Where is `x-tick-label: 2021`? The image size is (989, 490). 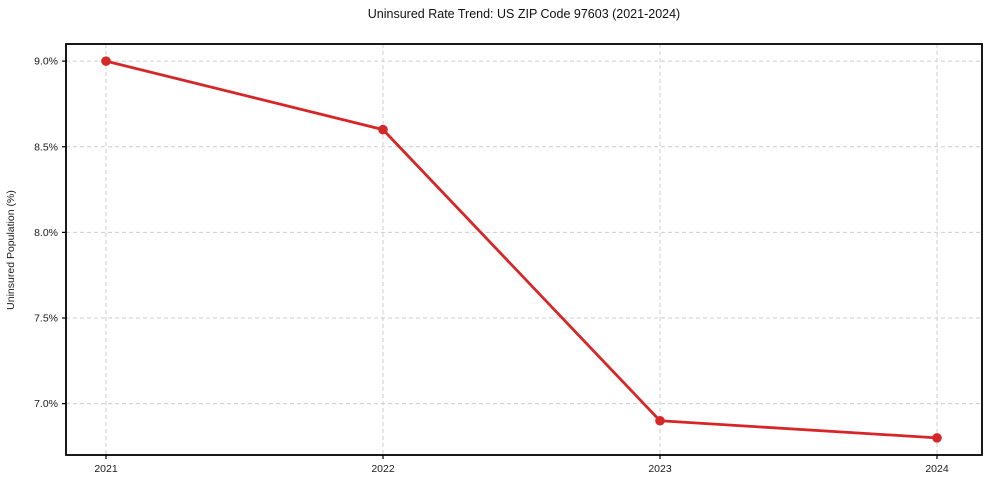
x-tick-label: 2021 is located at coordinates (106, 469).